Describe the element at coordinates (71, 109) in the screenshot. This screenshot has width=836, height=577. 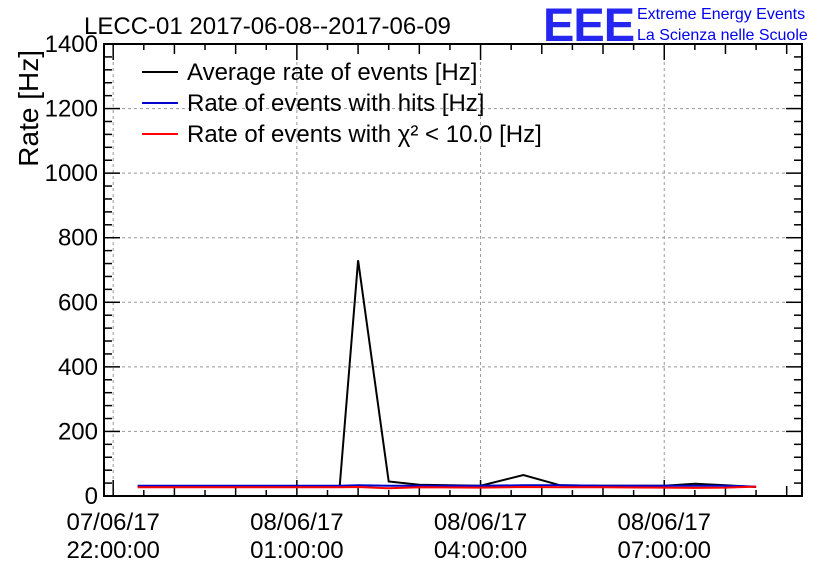
I see `y-tick-label: 1200` at that location.